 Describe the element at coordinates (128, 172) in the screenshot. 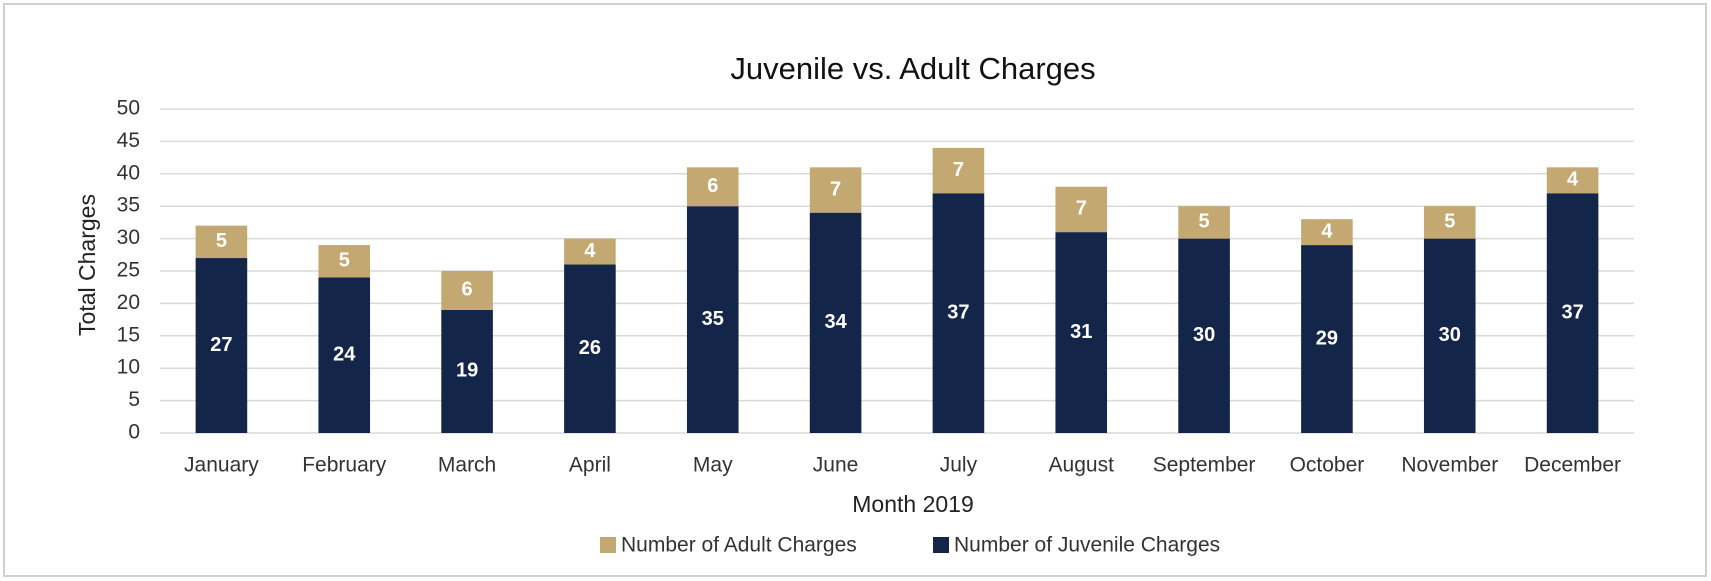

I see `y-tick-label: 40` at that location.